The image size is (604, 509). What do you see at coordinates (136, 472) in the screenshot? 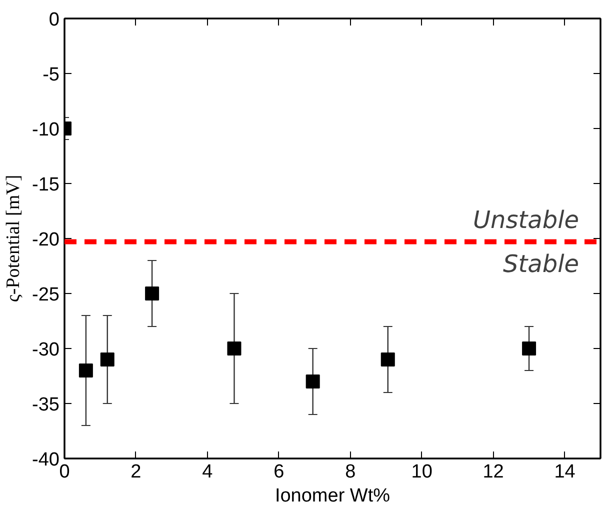
I see `x-tick-label: 2` at bounding box center [136, 472].